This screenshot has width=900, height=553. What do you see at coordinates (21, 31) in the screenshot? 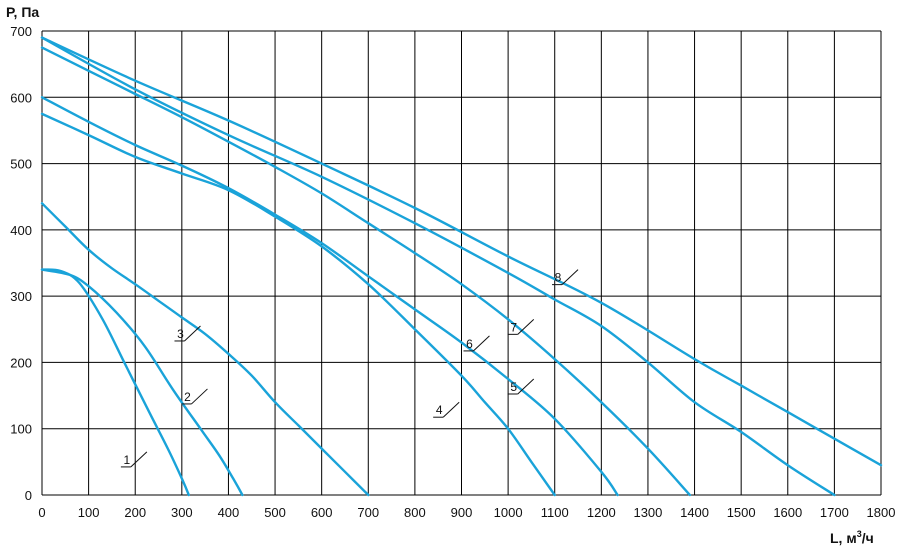
I see `y-tick-label-700: 700` at bounding box center [21, 31].